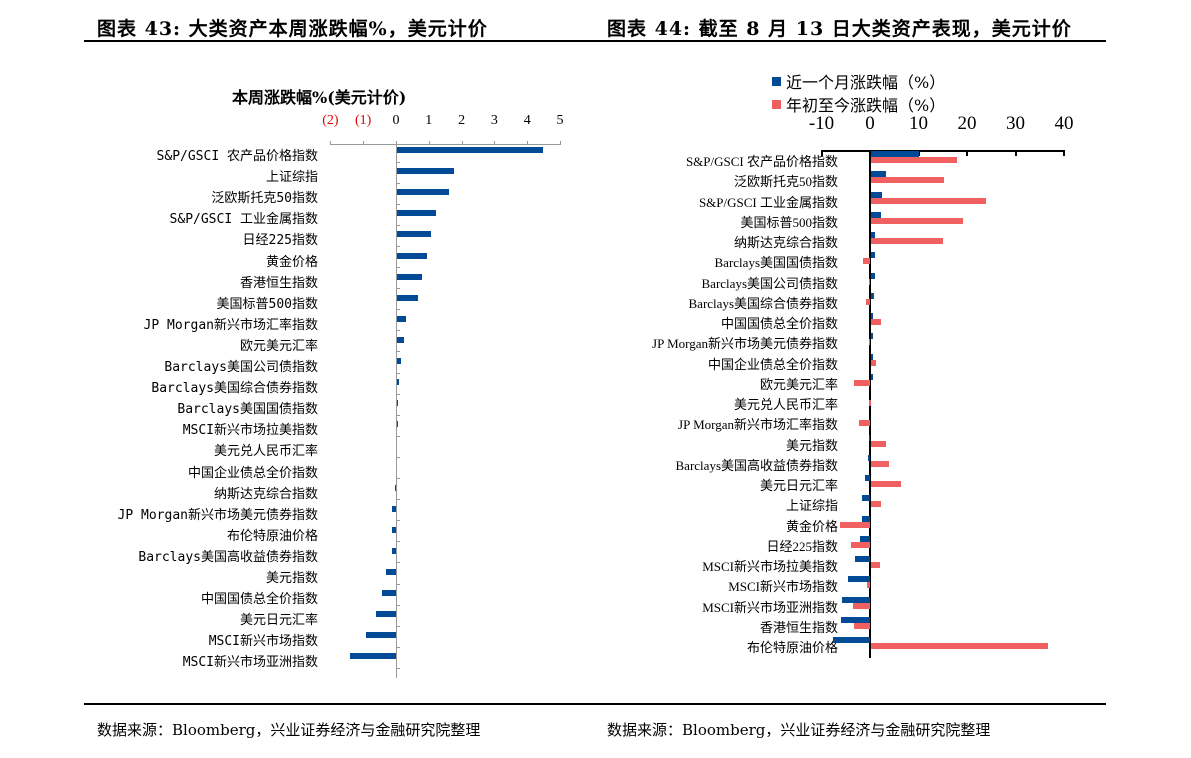  Describe the element at coordinates (779, 323) in the screenshot. I see `category-label: 中国国债总全价指数` at that location.